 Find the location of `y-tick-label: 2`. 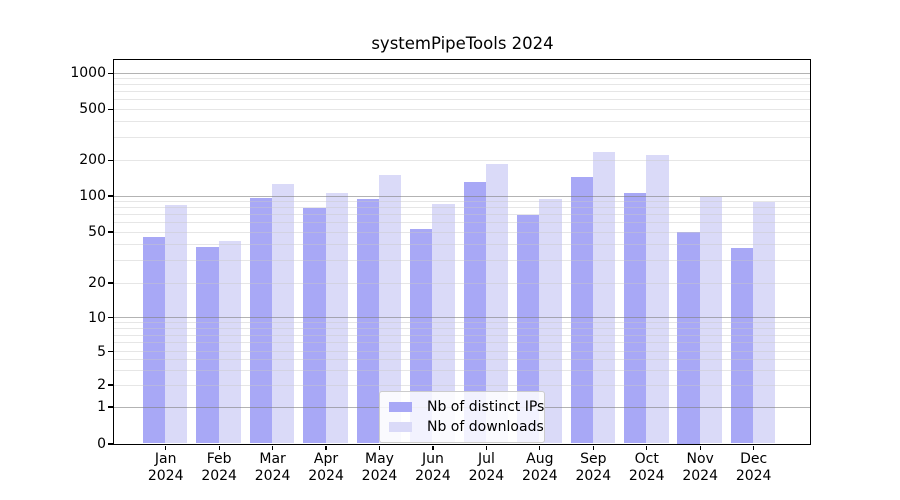

y-tick-label: 2 is located at coordinates (101, 385).